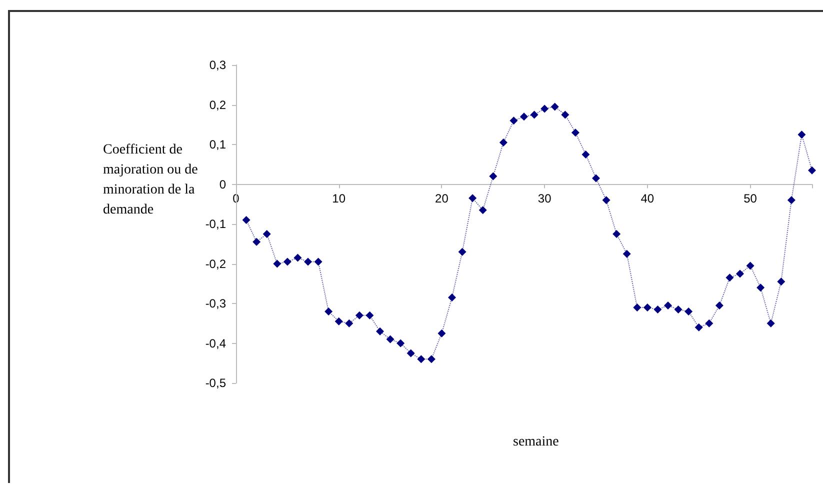 The height and width of the screenshot is (493, 823). What do you see at coordinates (217, 145) in the screenshot?
I see `y-tick-label: 0,1` at bounding box center [217, 145].